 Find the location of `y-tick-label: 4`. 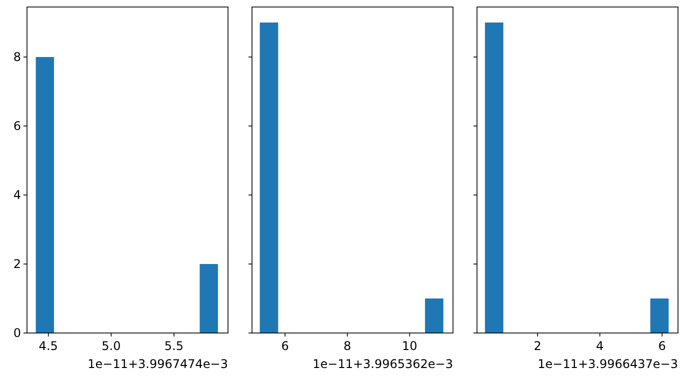

y-tick-label: 4 is located at coordinates (17, 195).